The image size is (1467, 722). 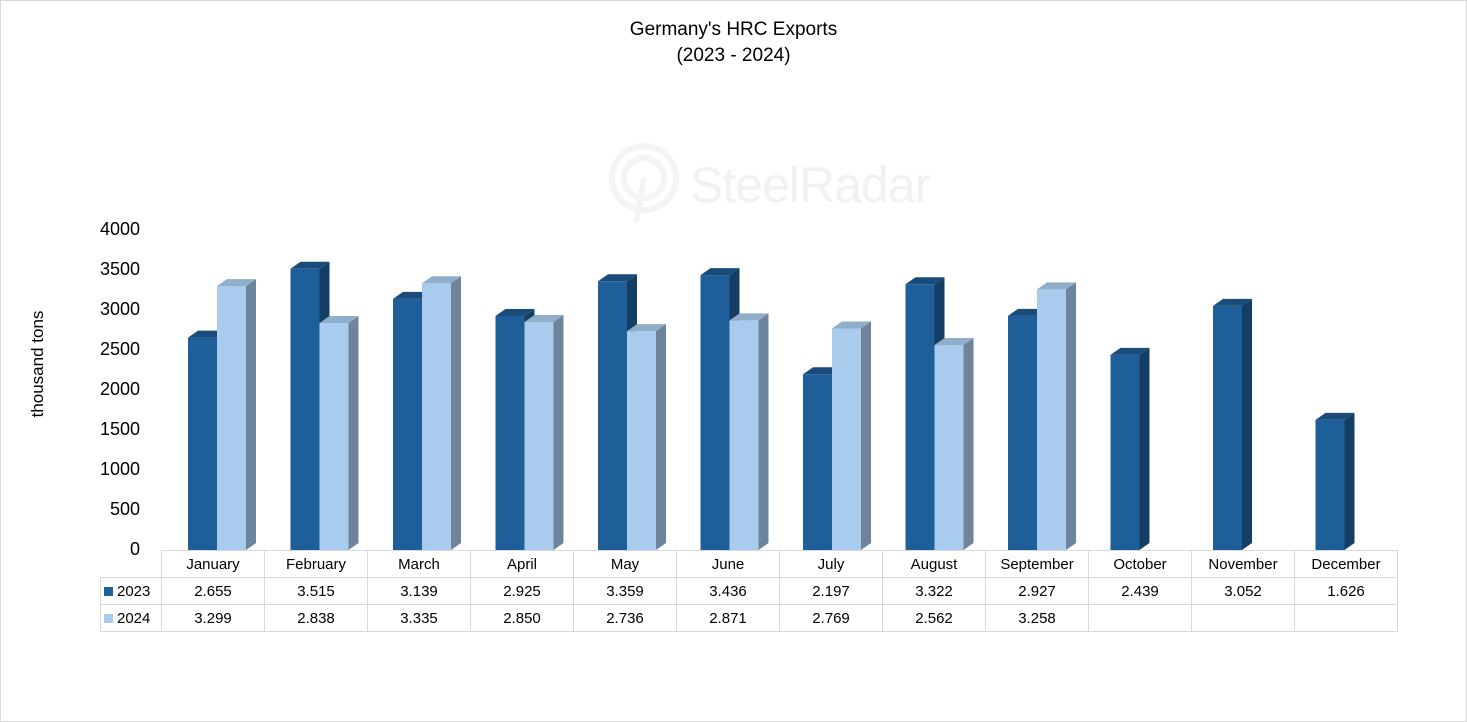 What do you see at coordinates (728, 618) in the screenshot?
I see `data-label: 2.871` at bounding box center [728, 618].